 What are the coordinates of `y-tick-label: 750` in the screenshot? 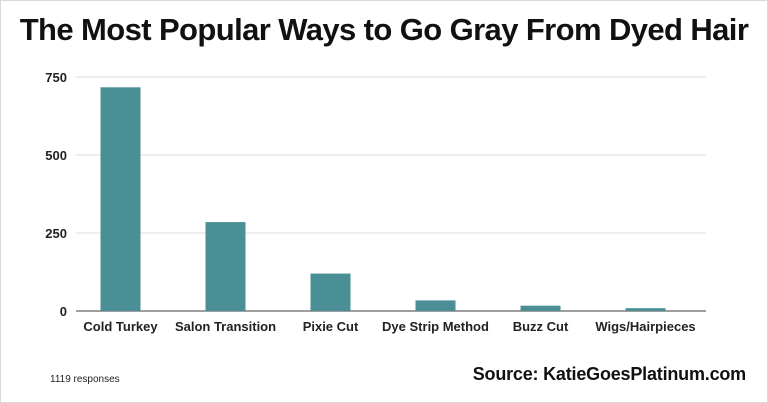 It's located at (56, 77).